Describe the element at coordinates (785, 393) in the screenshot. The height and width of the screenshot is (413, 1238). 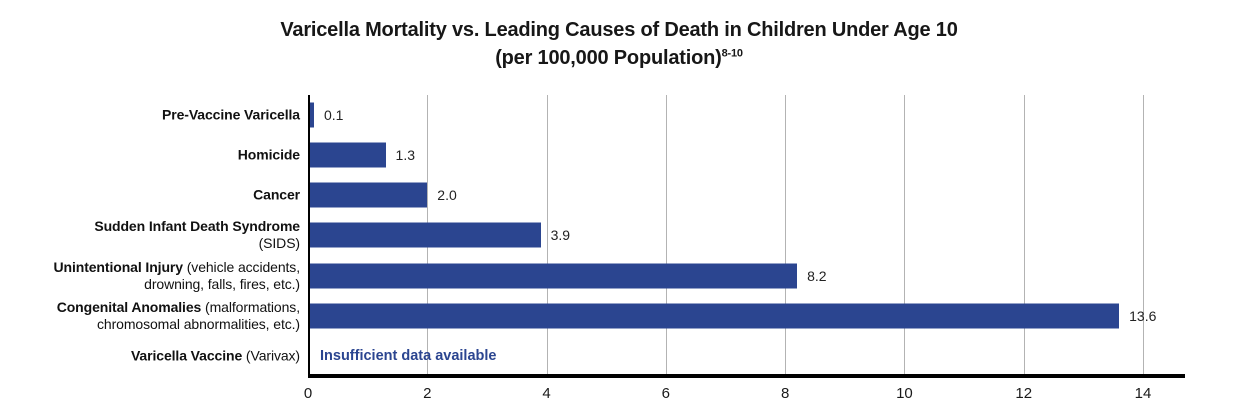
I see `x-tick-label-8: 8` at that location.